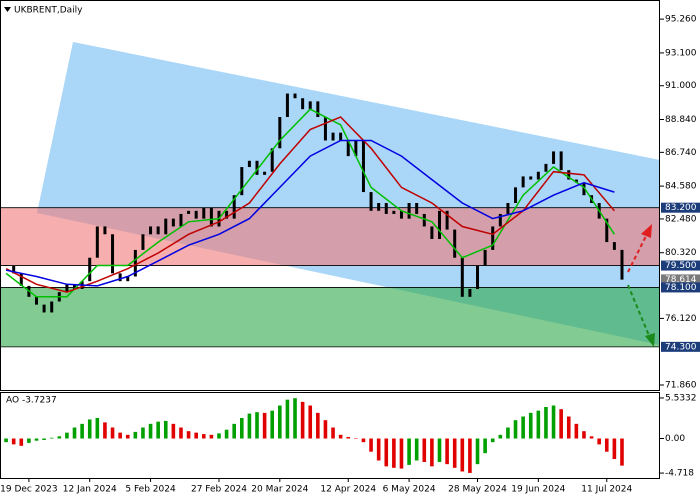 The image size is (700, 500). I want to click on x-tick-label: 5 Feb 2024, so click(150, 490).